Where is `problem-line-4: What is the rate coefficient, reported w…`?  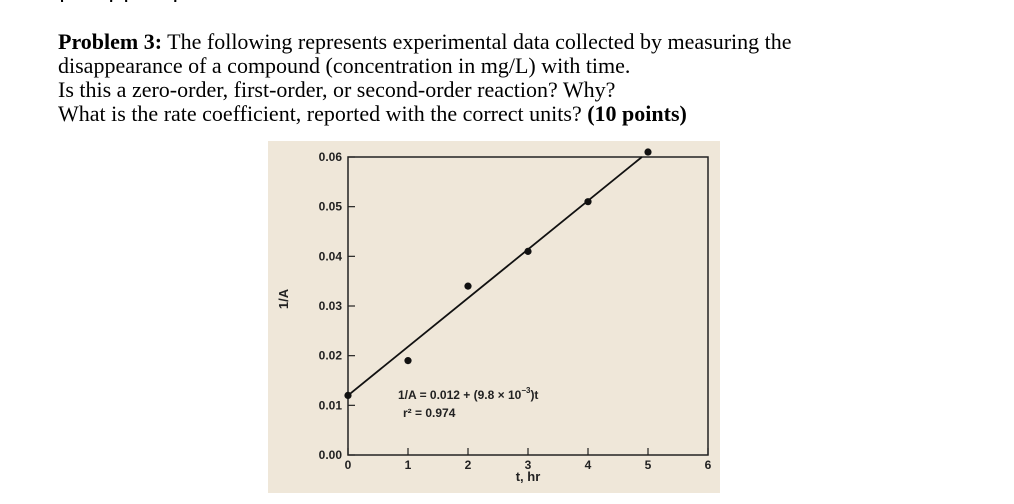
problem-line-4: What is the rate coefficient, reported w… is located at coordinates (518, 114).